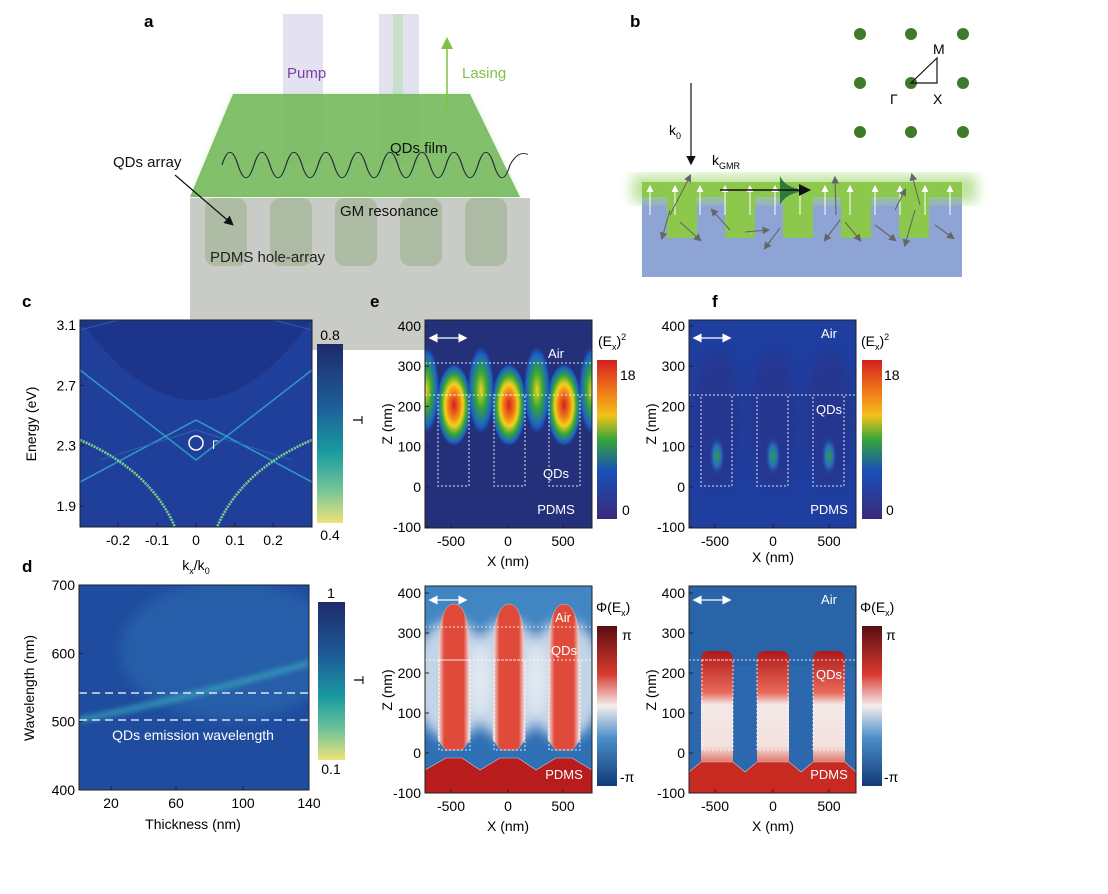 The height and width of the screenshot is (894, 1108). What do you see at coordinates (64, 585) in the screenshot?
I see `tick-label: 700` at bounding box center [64, 585].